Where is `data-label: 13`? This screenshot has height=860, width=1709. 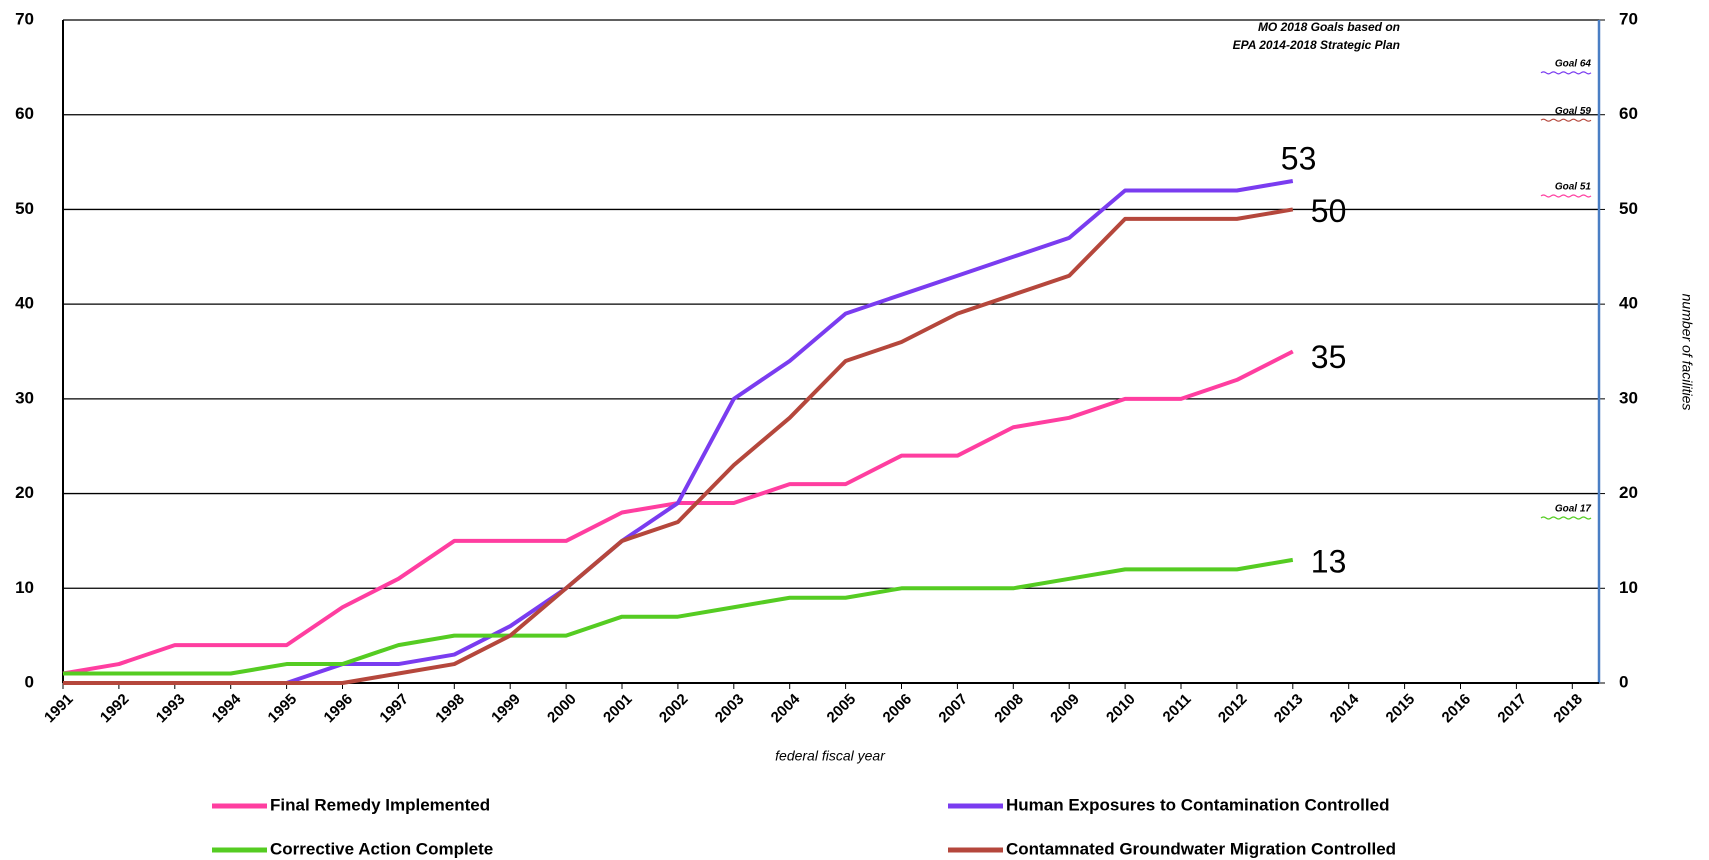
data-label: 13 is located at coordinates (1329, 561).